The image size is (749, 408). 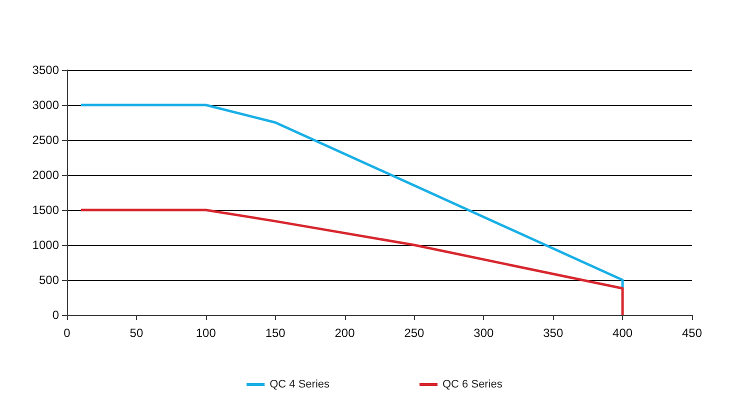 I want to click on y-tick-label: 500, so click(x=49, y=280).